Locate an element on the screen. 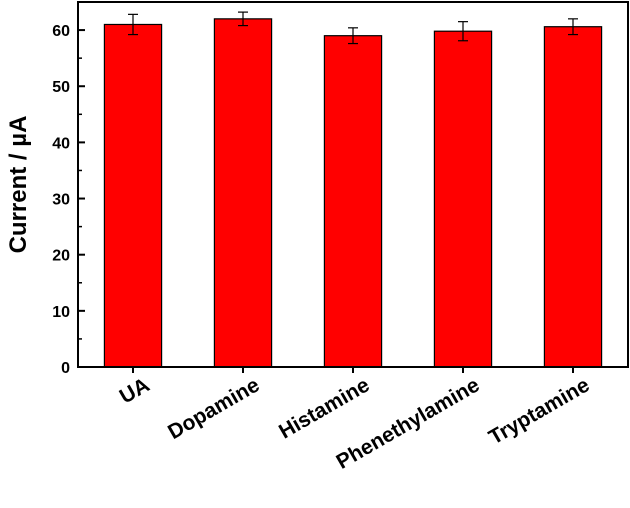 This screenshot has width=630, height=508. y-axis-ticks is located at coordinates (81, 198).